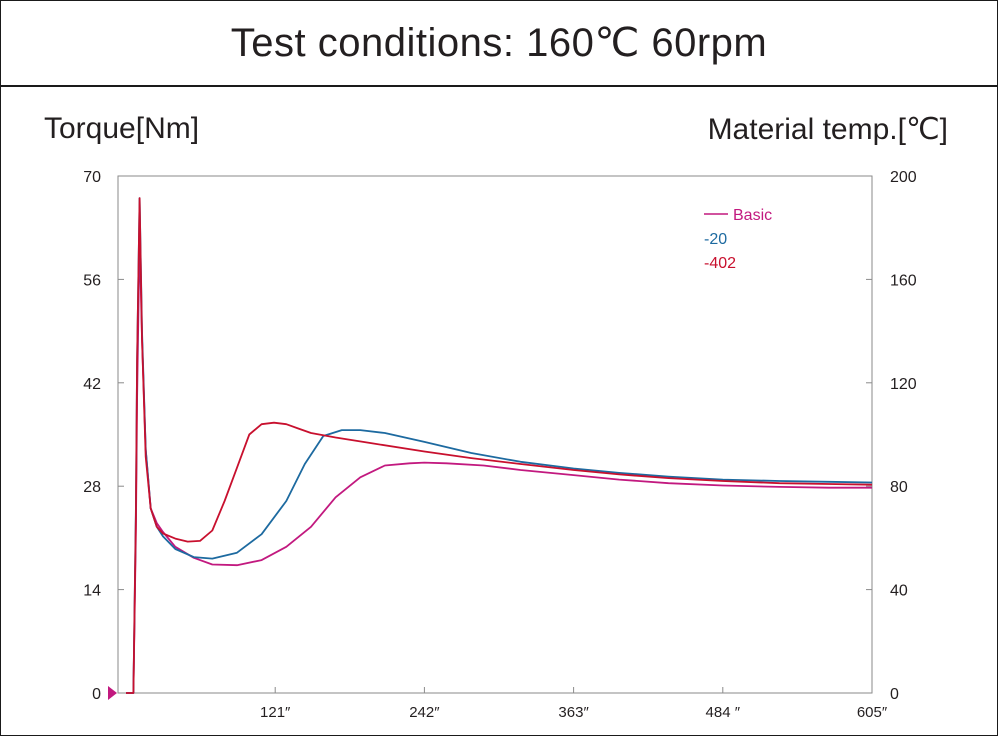 The width and height of the screenshot is (1000, 738). Describe the element at coordinates (903, 177) in the screenshot. I see `right-y-tick-label: 200` at that location.